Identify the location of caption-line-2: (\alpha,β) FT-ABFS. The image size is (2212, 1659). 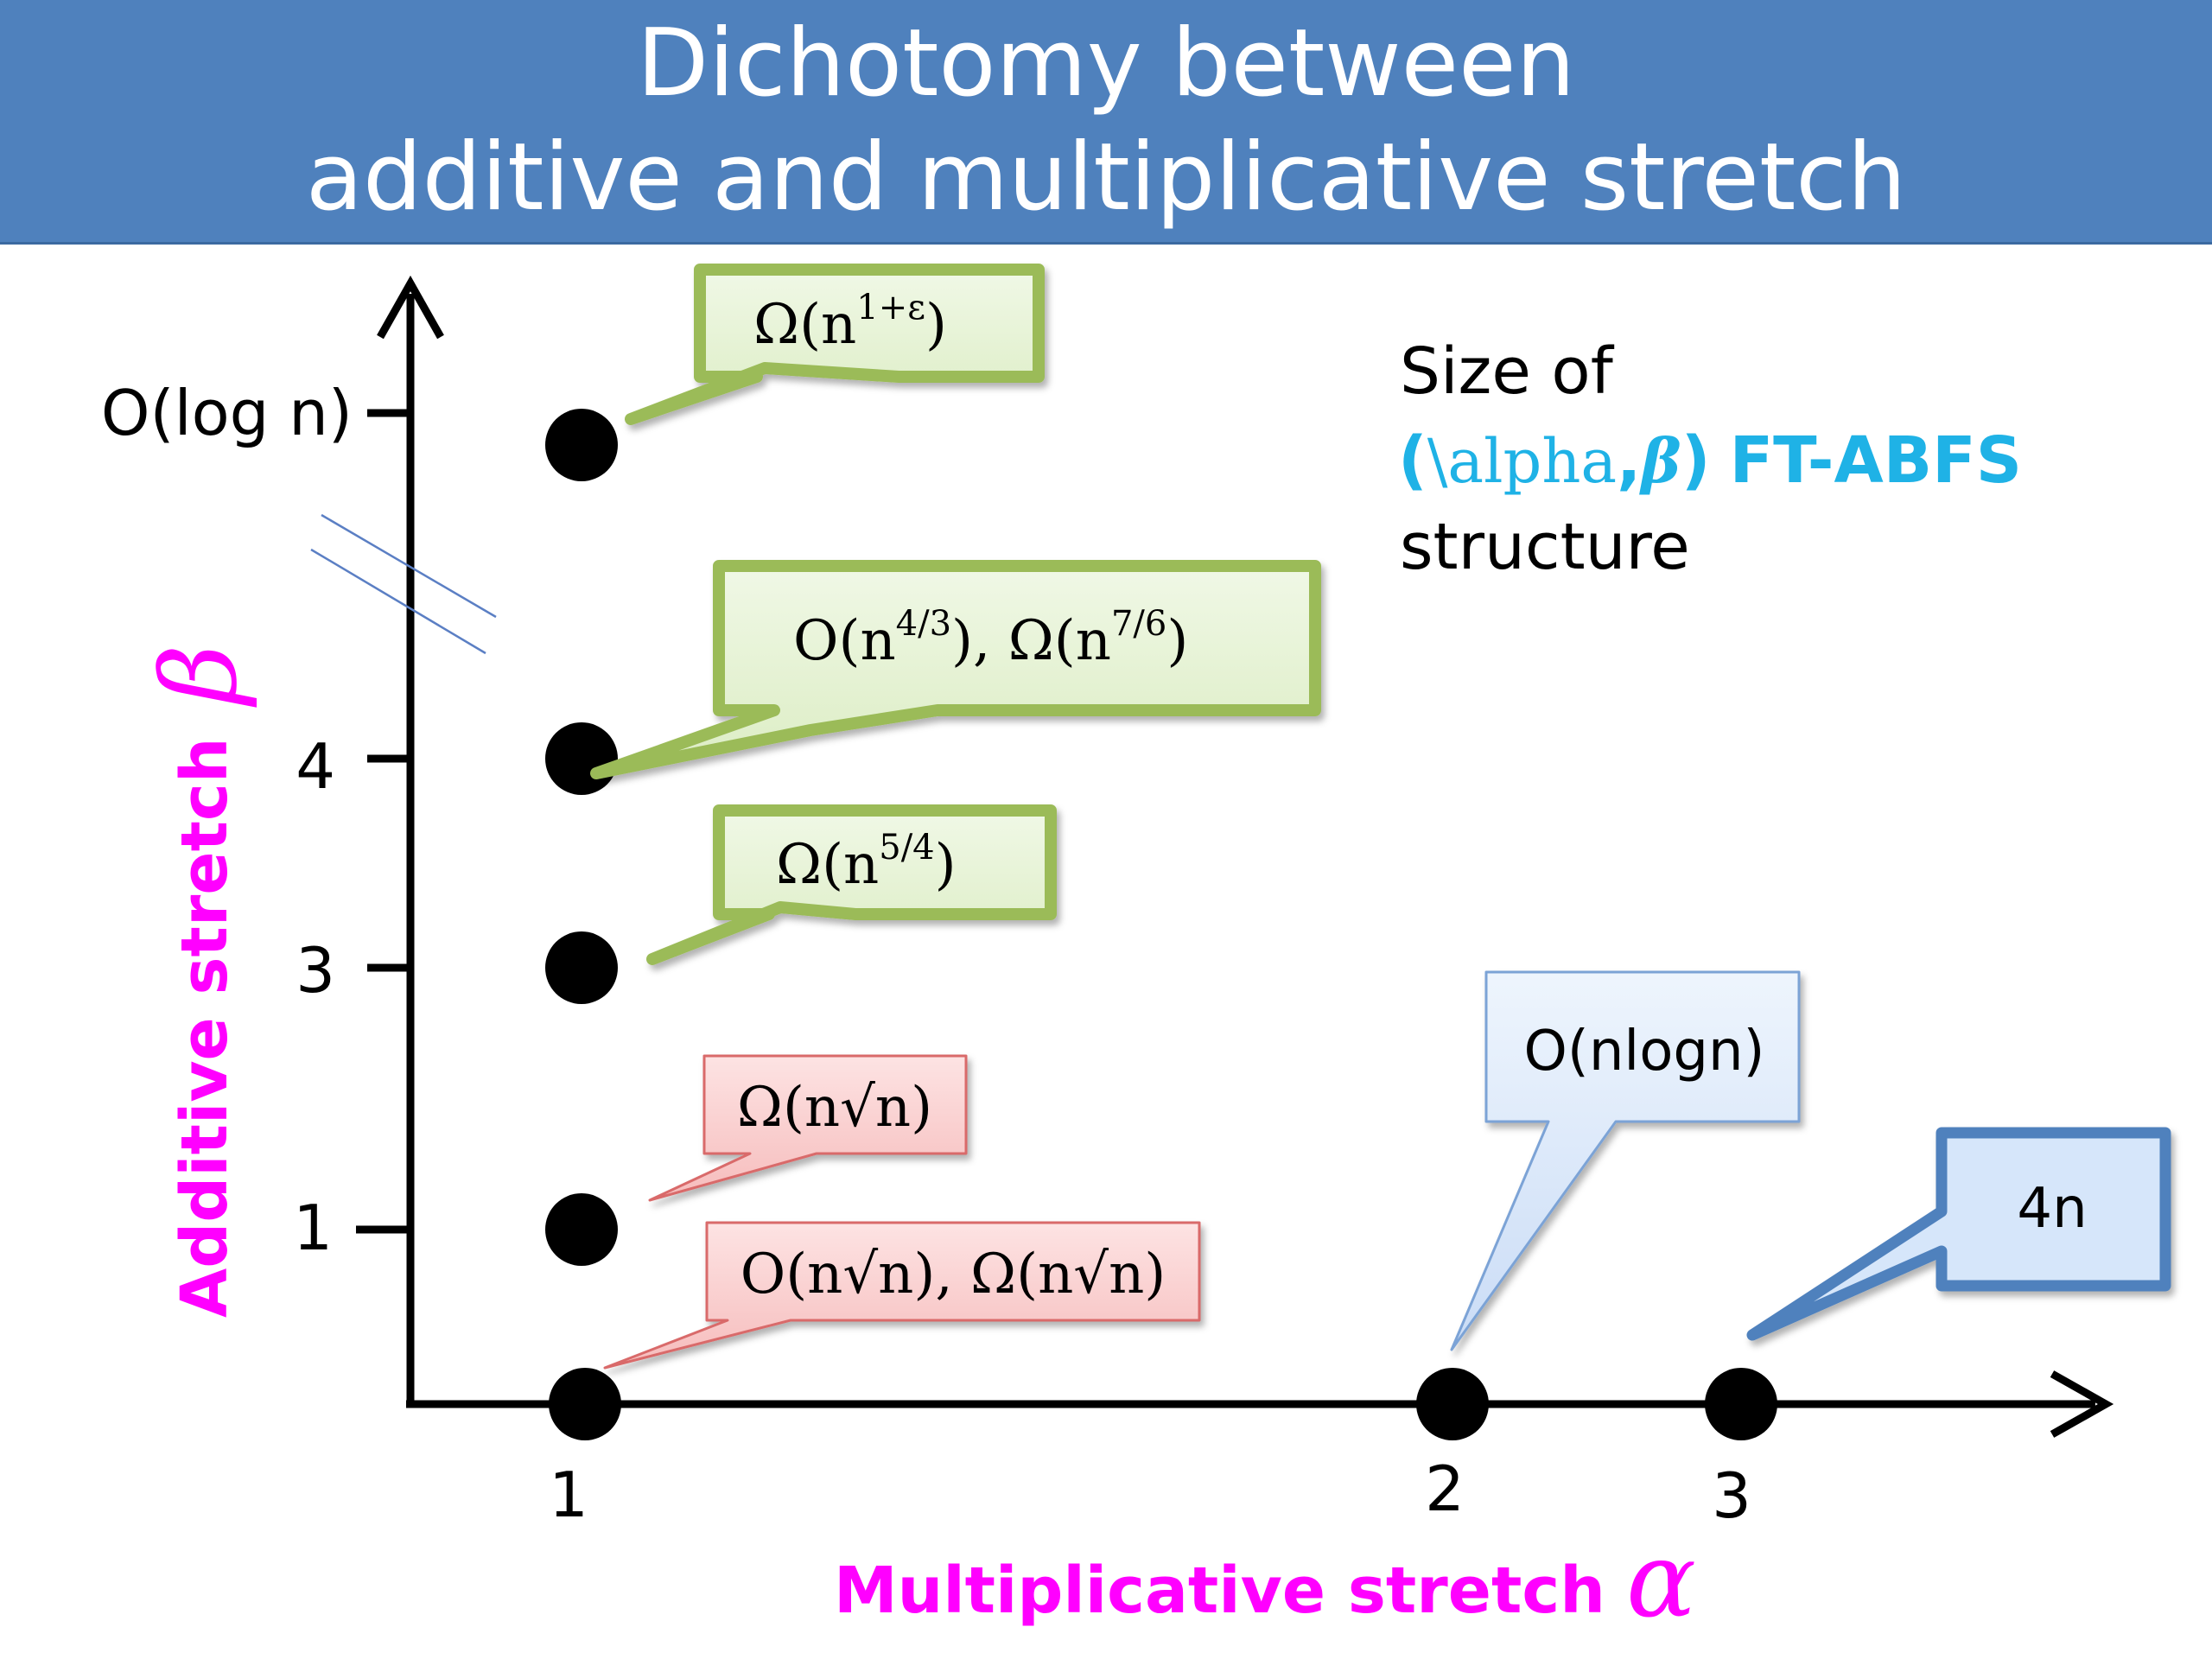
(1710, 460).